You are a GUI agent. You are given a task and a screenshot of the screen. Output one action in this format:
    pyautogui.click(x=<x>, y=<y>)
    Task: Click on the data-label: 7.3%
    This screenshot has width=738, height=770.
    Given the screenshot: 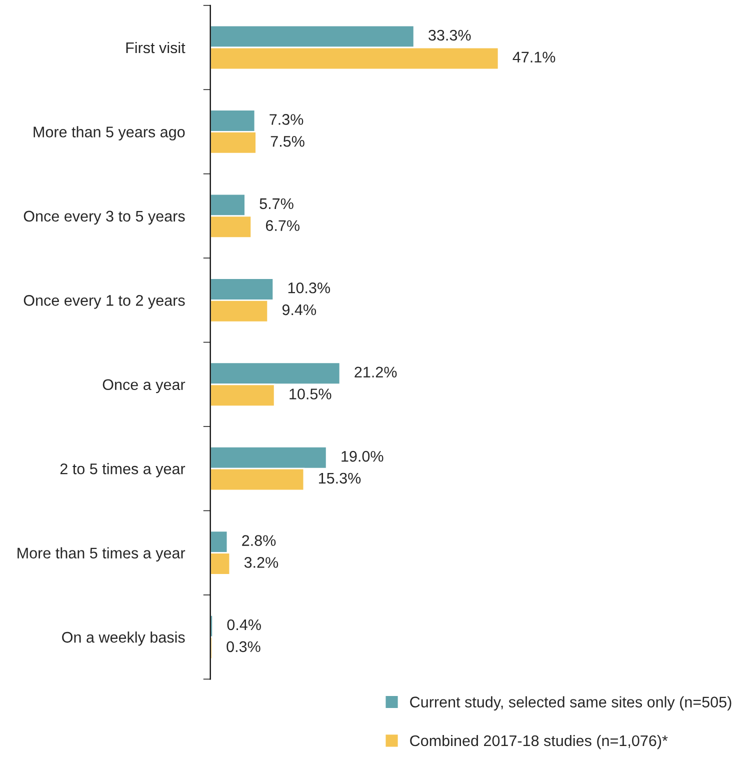 What is the action you would take?
    pyautogui.click(x=287, y=119)
    